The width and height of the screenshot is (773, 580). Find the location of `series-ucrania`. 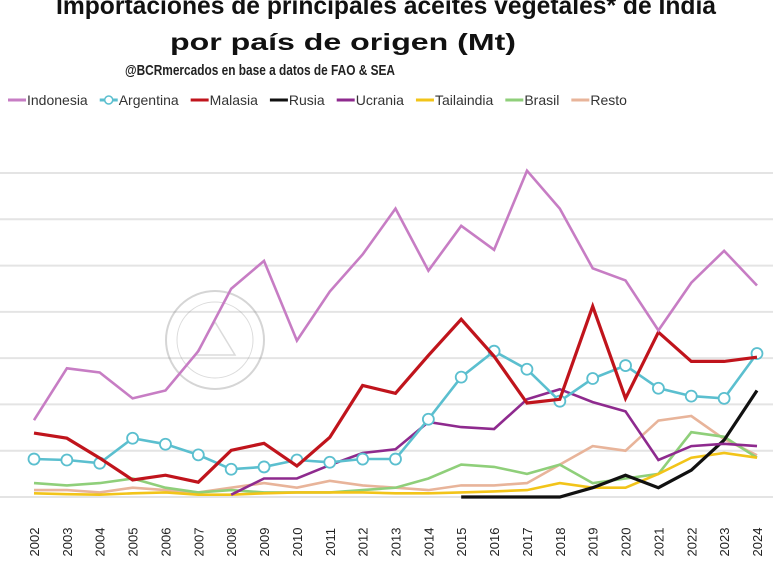

series-ucrania is located at coordinates (494, 441).